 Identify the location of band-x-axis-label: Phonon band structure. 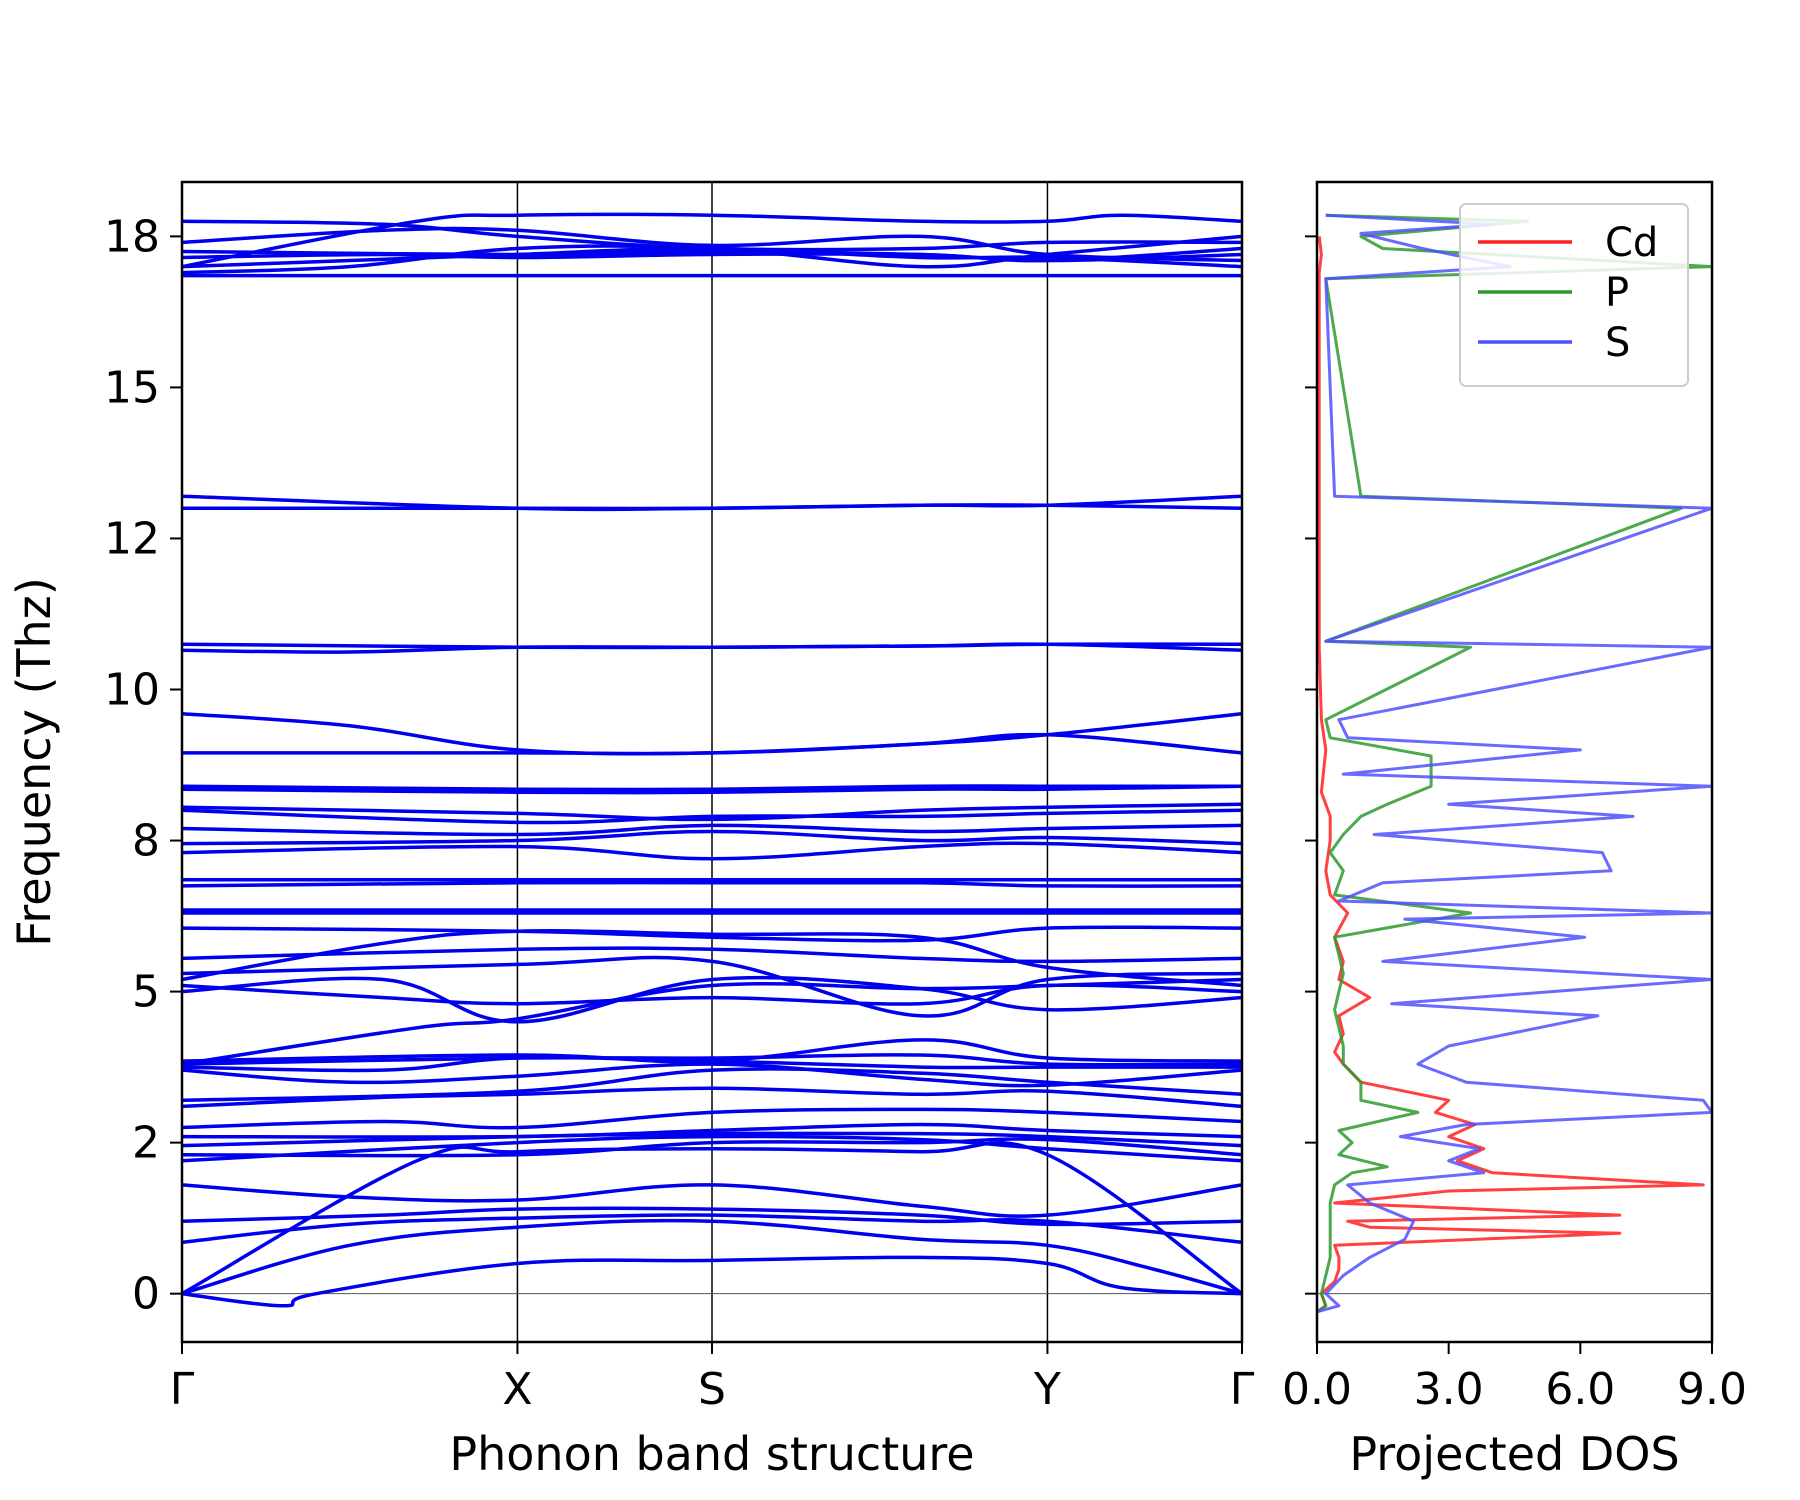
(711, 1454).